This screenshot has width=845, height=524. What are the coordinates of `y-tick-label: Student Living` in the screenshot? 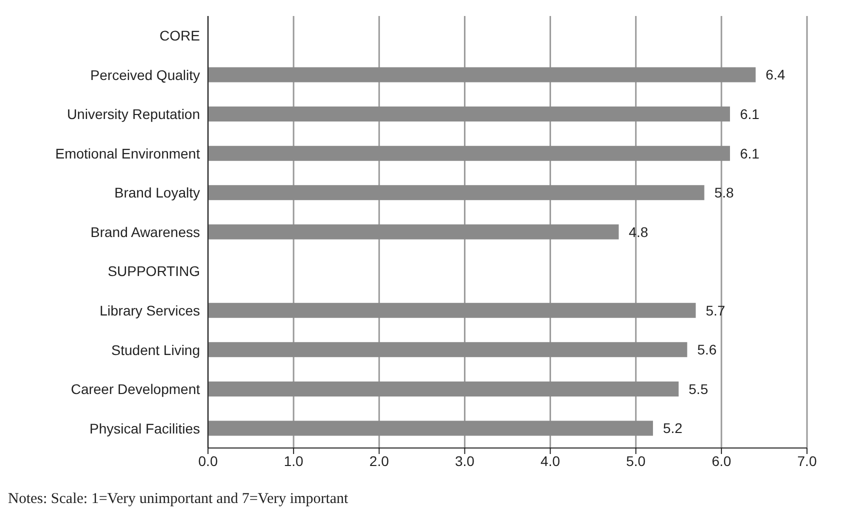 It's located at (155, 350).